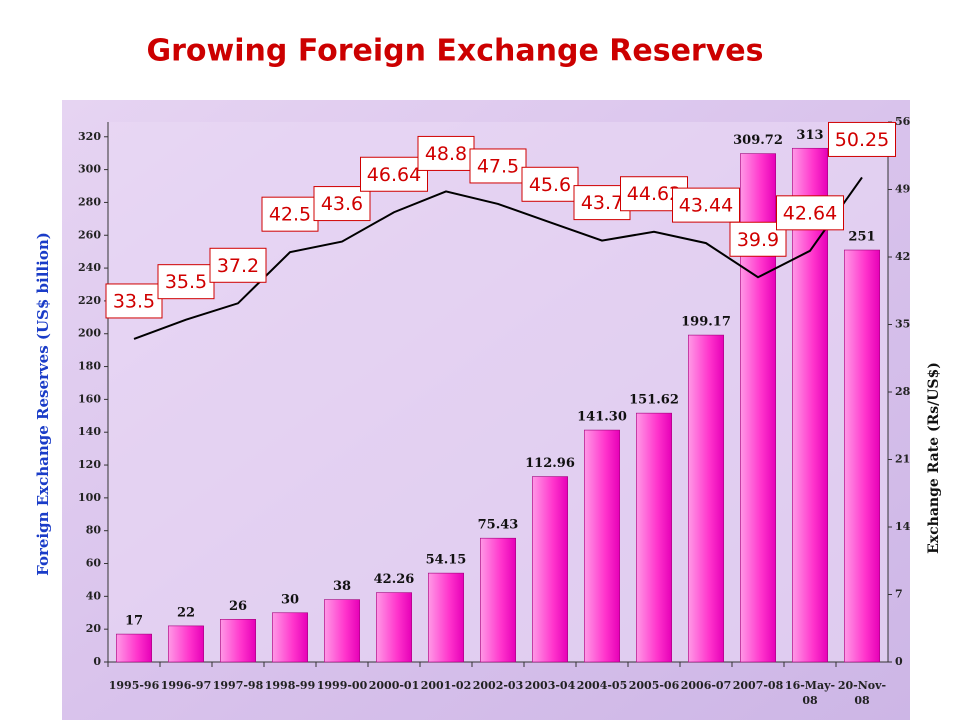  I want to click on bar-label: 313, so click(809, 135).